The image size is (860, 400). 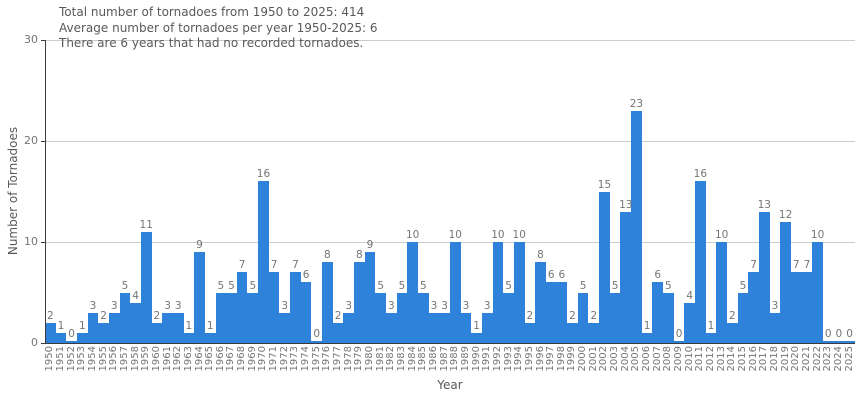 What do you see at coordinates (114, 359) in the screenshot?
I see `x-tick-label-text: 1956` at bounding box center [114, 359].